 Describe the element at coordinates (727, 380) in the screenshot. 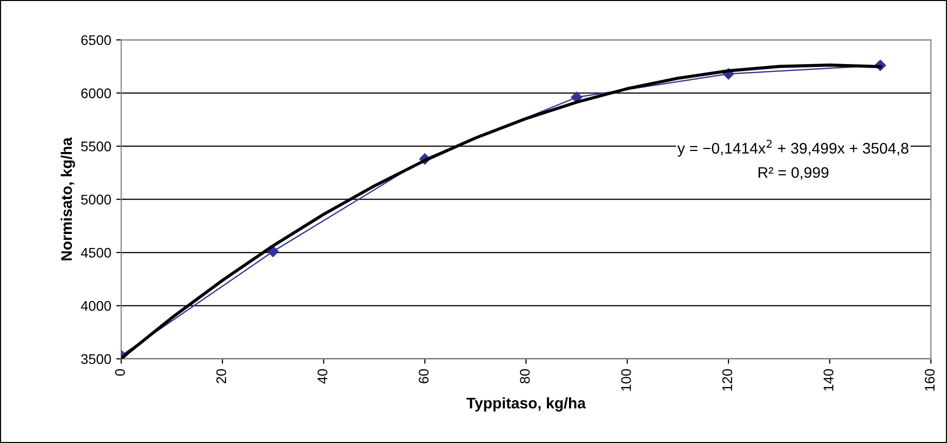

I see `x-tick-label: 120` at that location.